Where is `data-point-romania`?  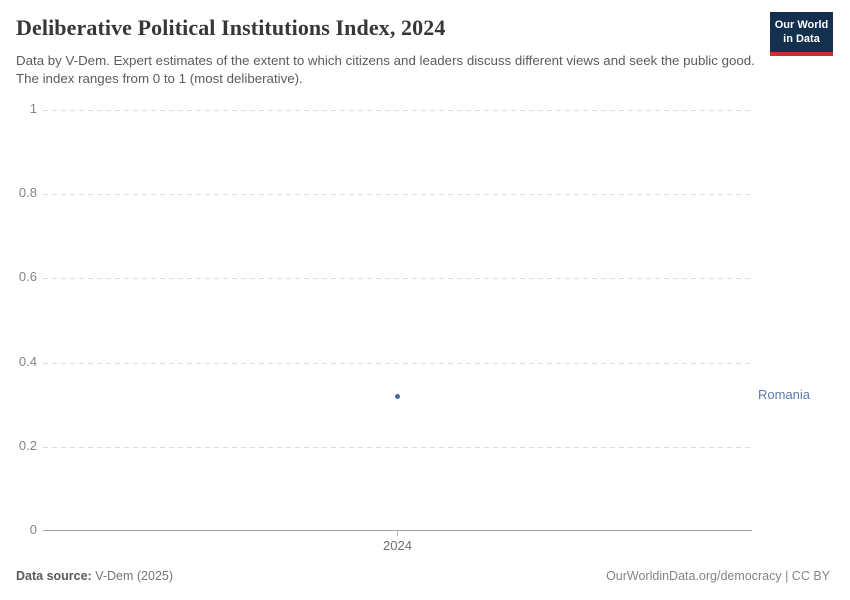
data-point-romania is located at coordinates (397, 396).